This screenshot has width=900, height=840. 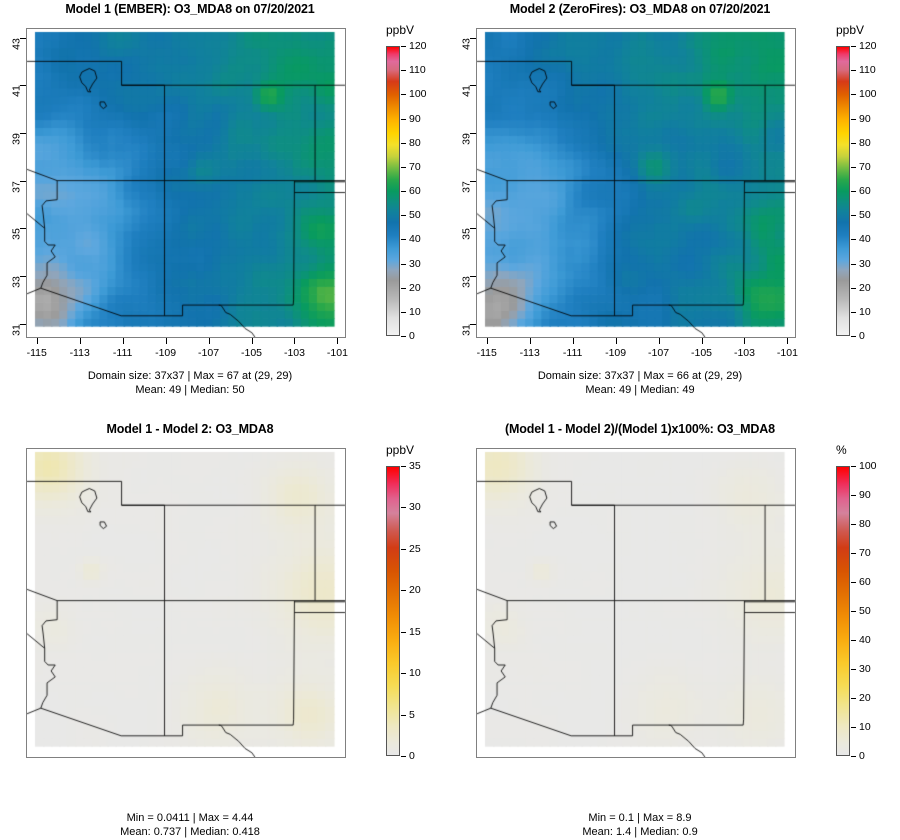 What do you see at coordinates (209, 353) in the screenshot?
I see `x-tick-label: -107` at bounding box center [209, 353].